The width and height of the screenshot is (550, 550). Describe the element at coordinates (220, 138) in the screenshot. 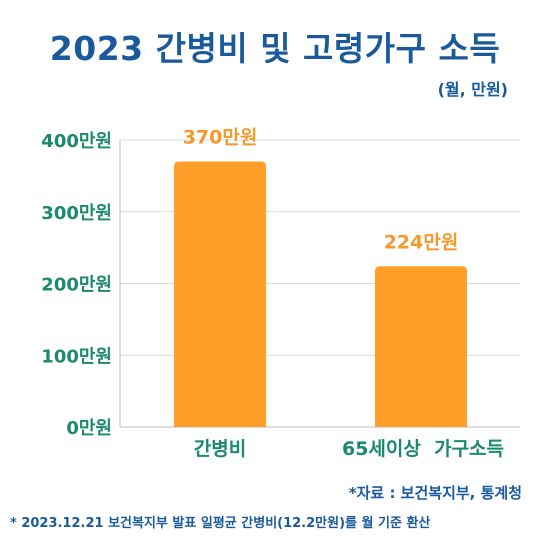

I see `data-label: 370만원` at that location.